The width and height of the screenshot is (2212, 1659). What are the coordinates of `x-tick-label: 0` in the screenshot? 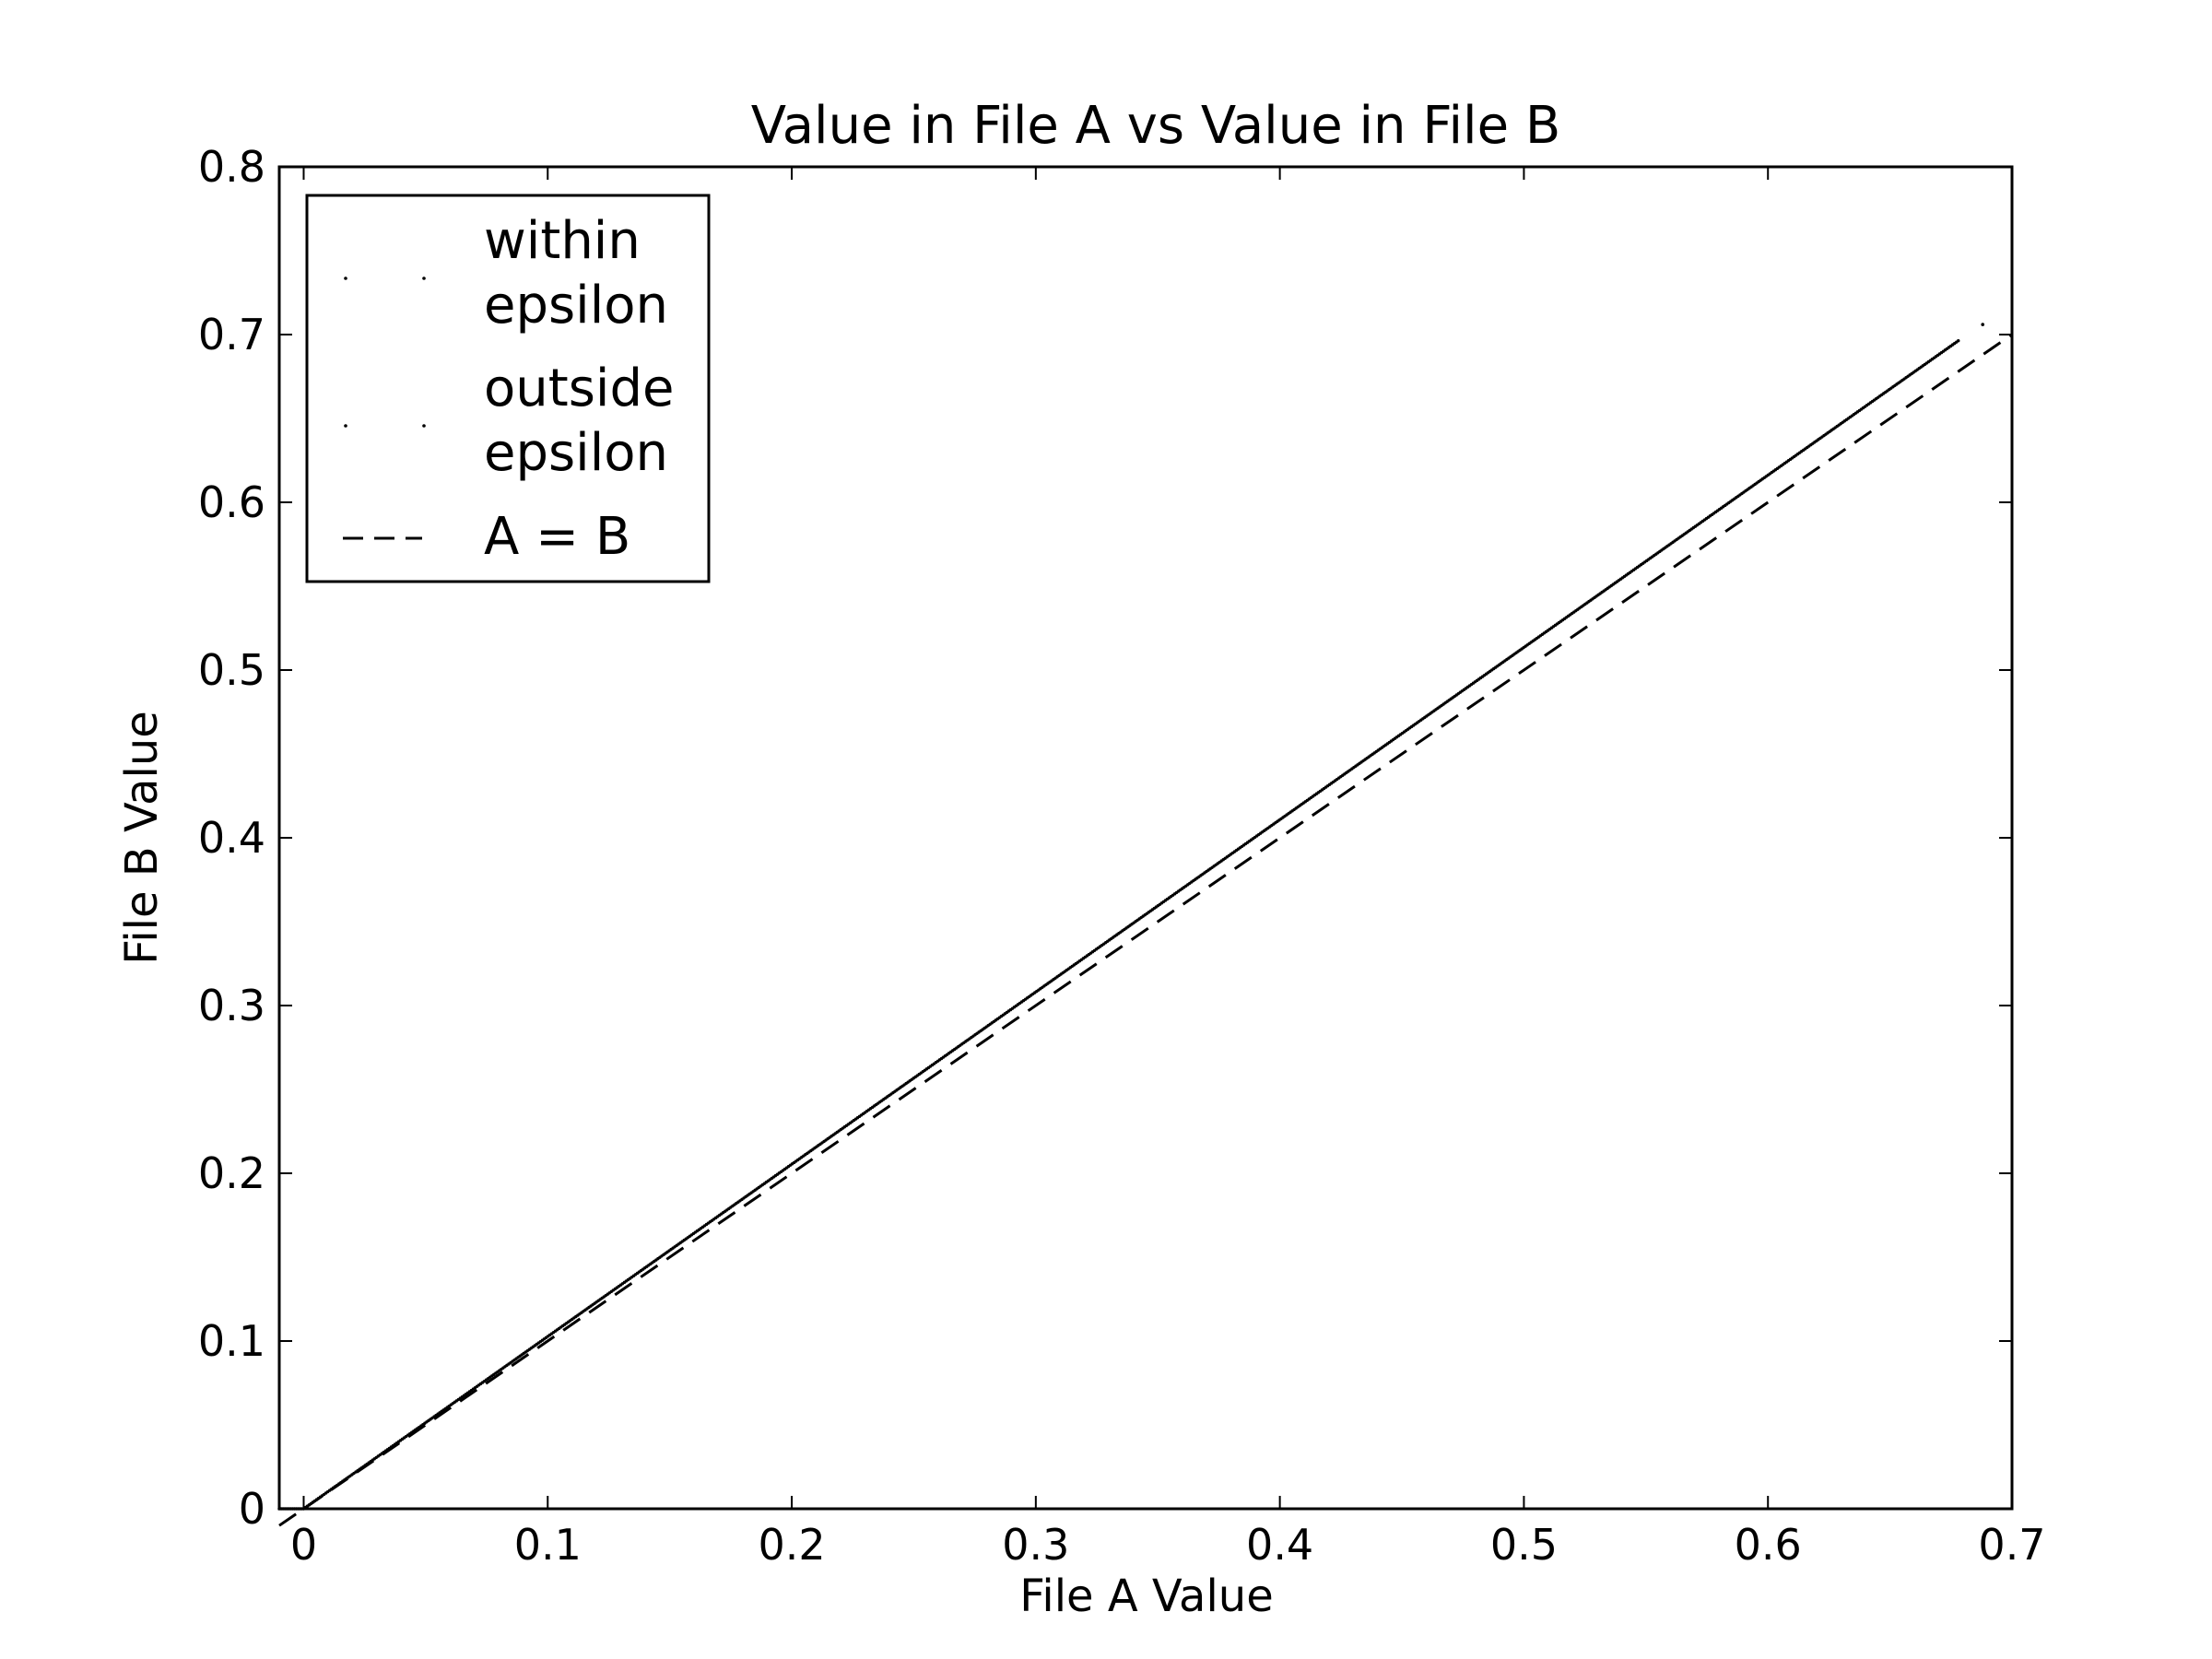 It's located at (303, 1545).